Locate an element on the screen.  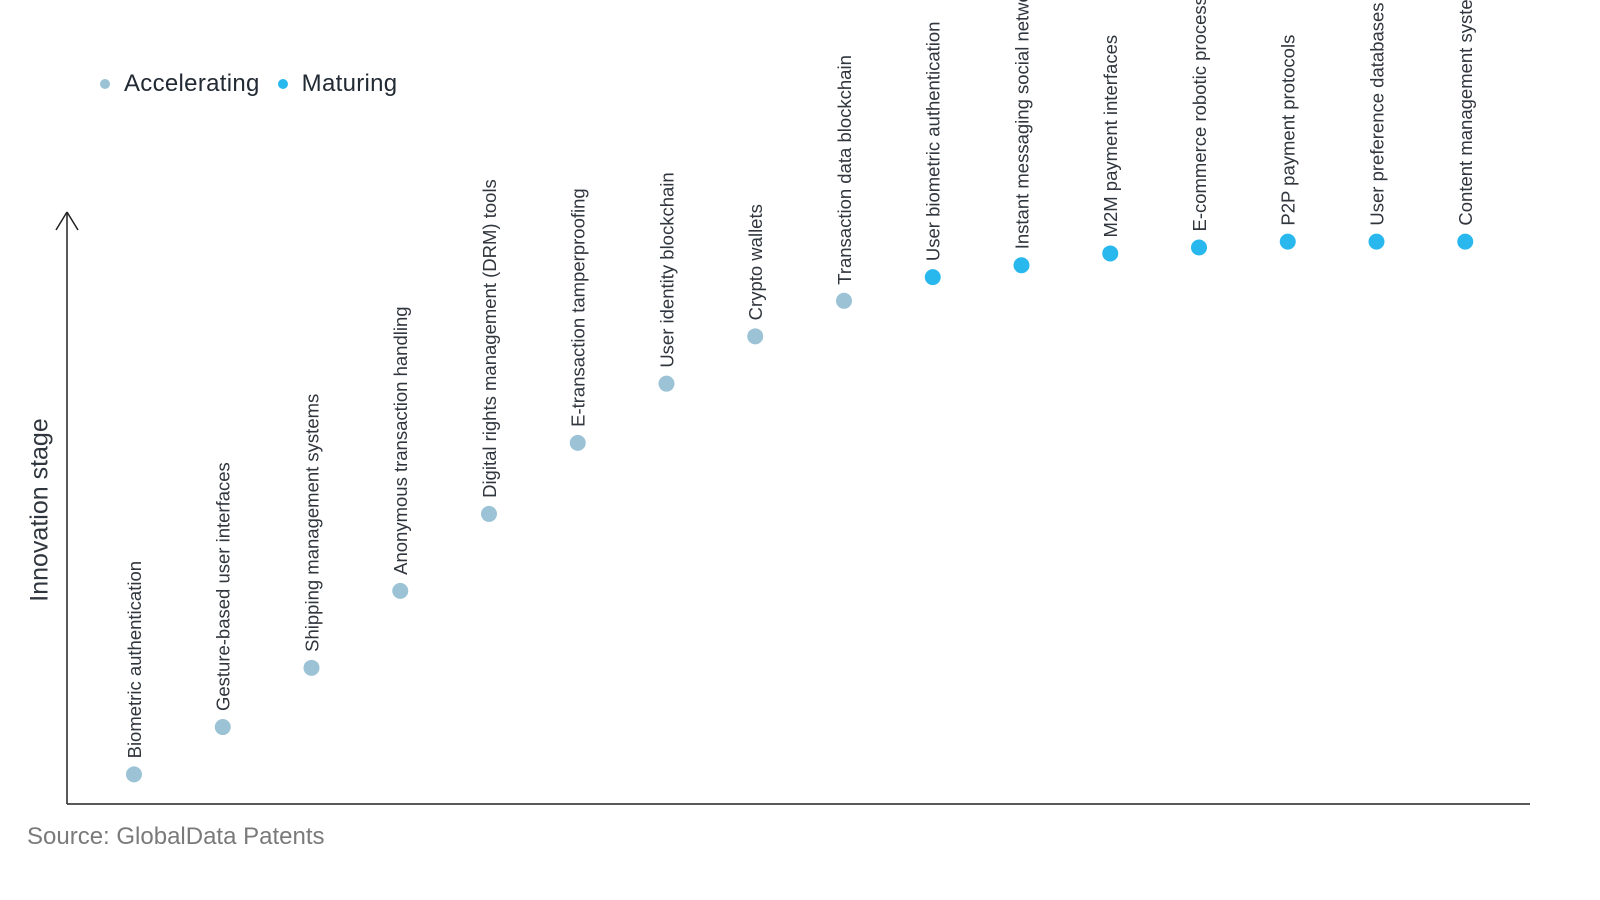
point-label: Instant messaging social network is located at coordinates (1022, 124).